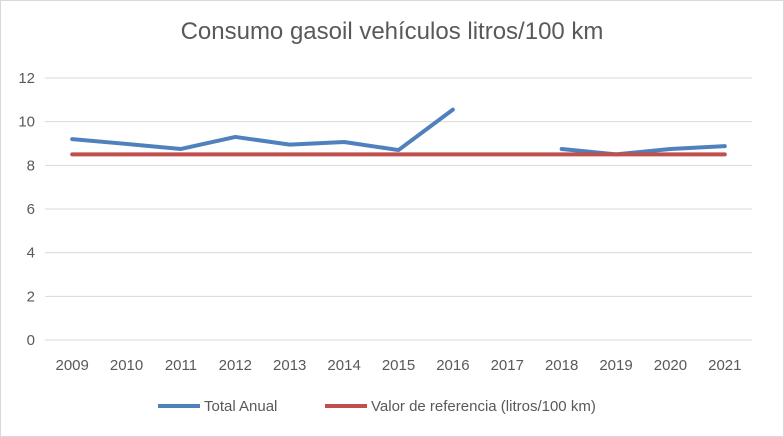  I want to click on x-tick-label: 2015, so click(398, 365).